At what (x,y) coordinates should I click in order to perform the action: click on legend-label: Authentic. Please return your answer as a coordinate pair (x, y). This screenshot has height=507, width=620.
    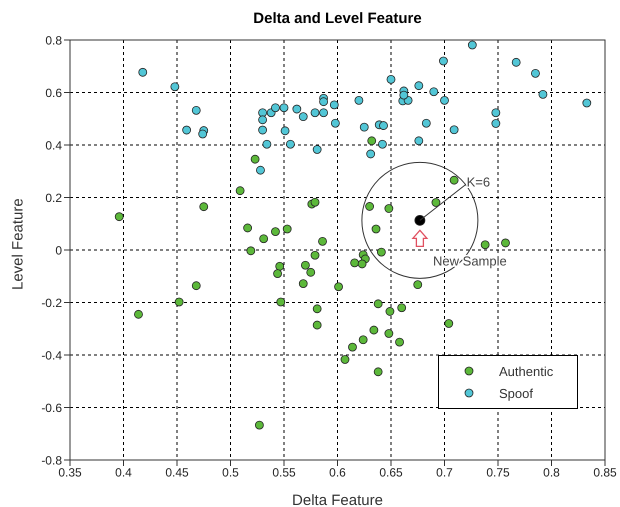
    Looking at the image, I should click on (526, 371).